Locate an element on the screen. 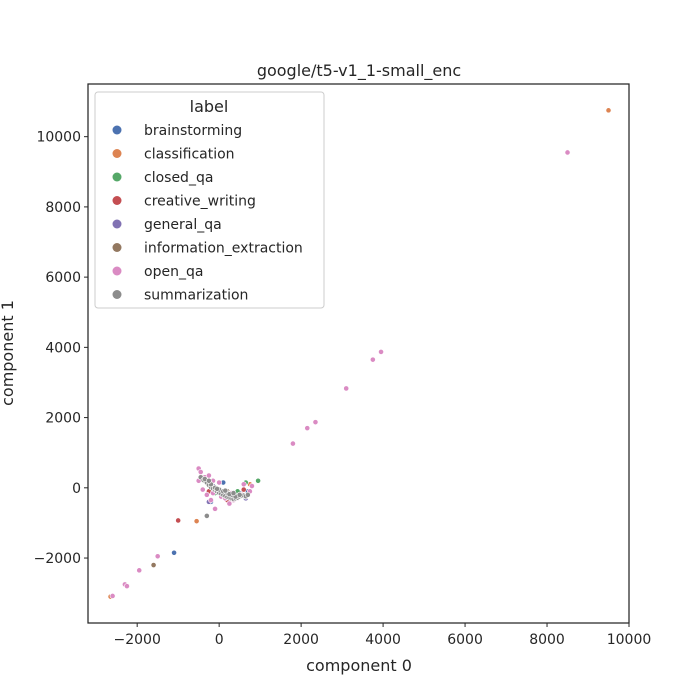  y-tick-label: 4000 is located at coordinates (63, 348).